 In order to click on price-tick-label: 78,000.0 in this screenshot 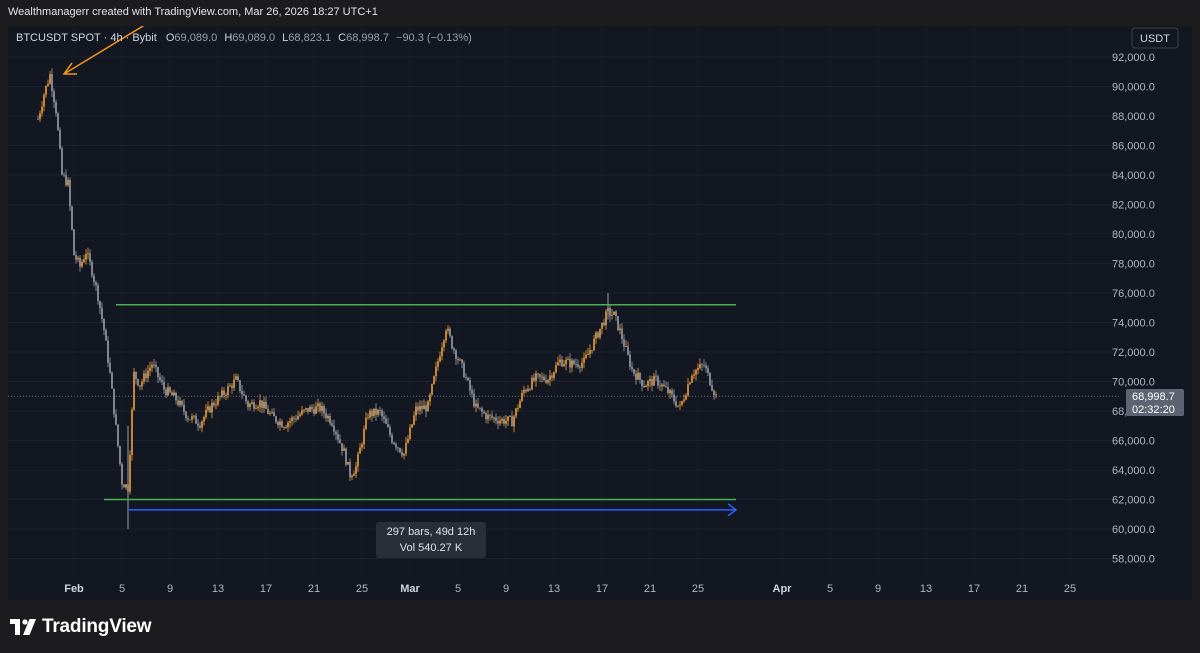, I will do `click(1133, 265)`.